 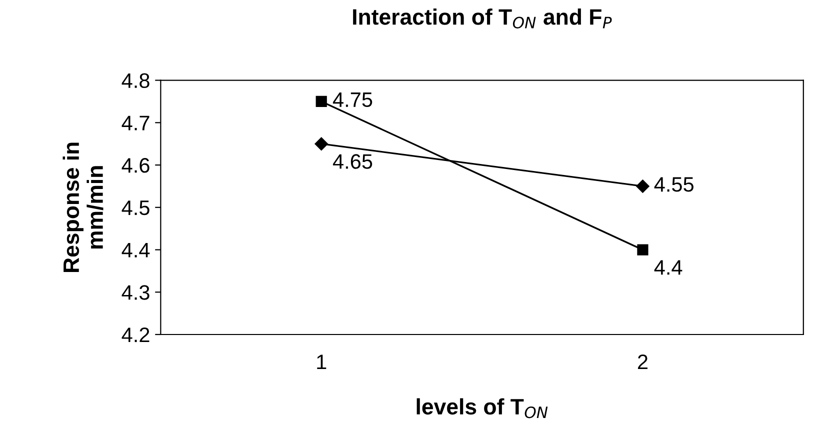 I want to click on y-tick-label: 4.2, so click(x=136, y=335).